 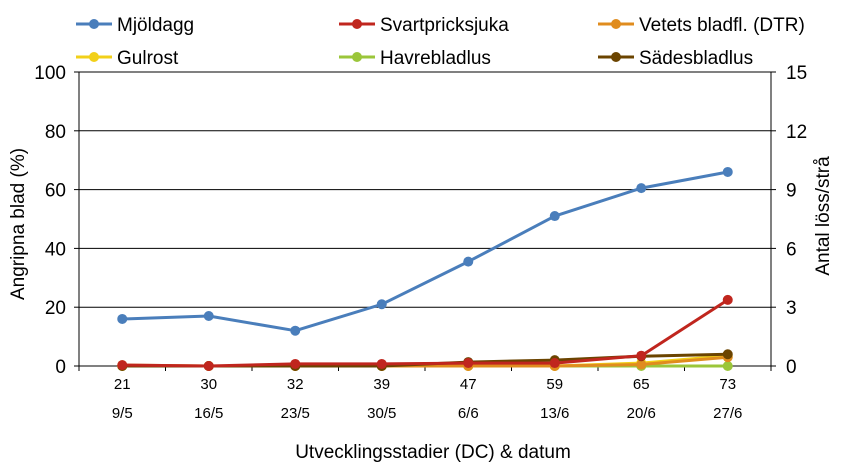 What do you see at coordinates (435, 58) in the screenshot?
I see `legend-label: Havrebladlus` at bounding box center [435, 58].